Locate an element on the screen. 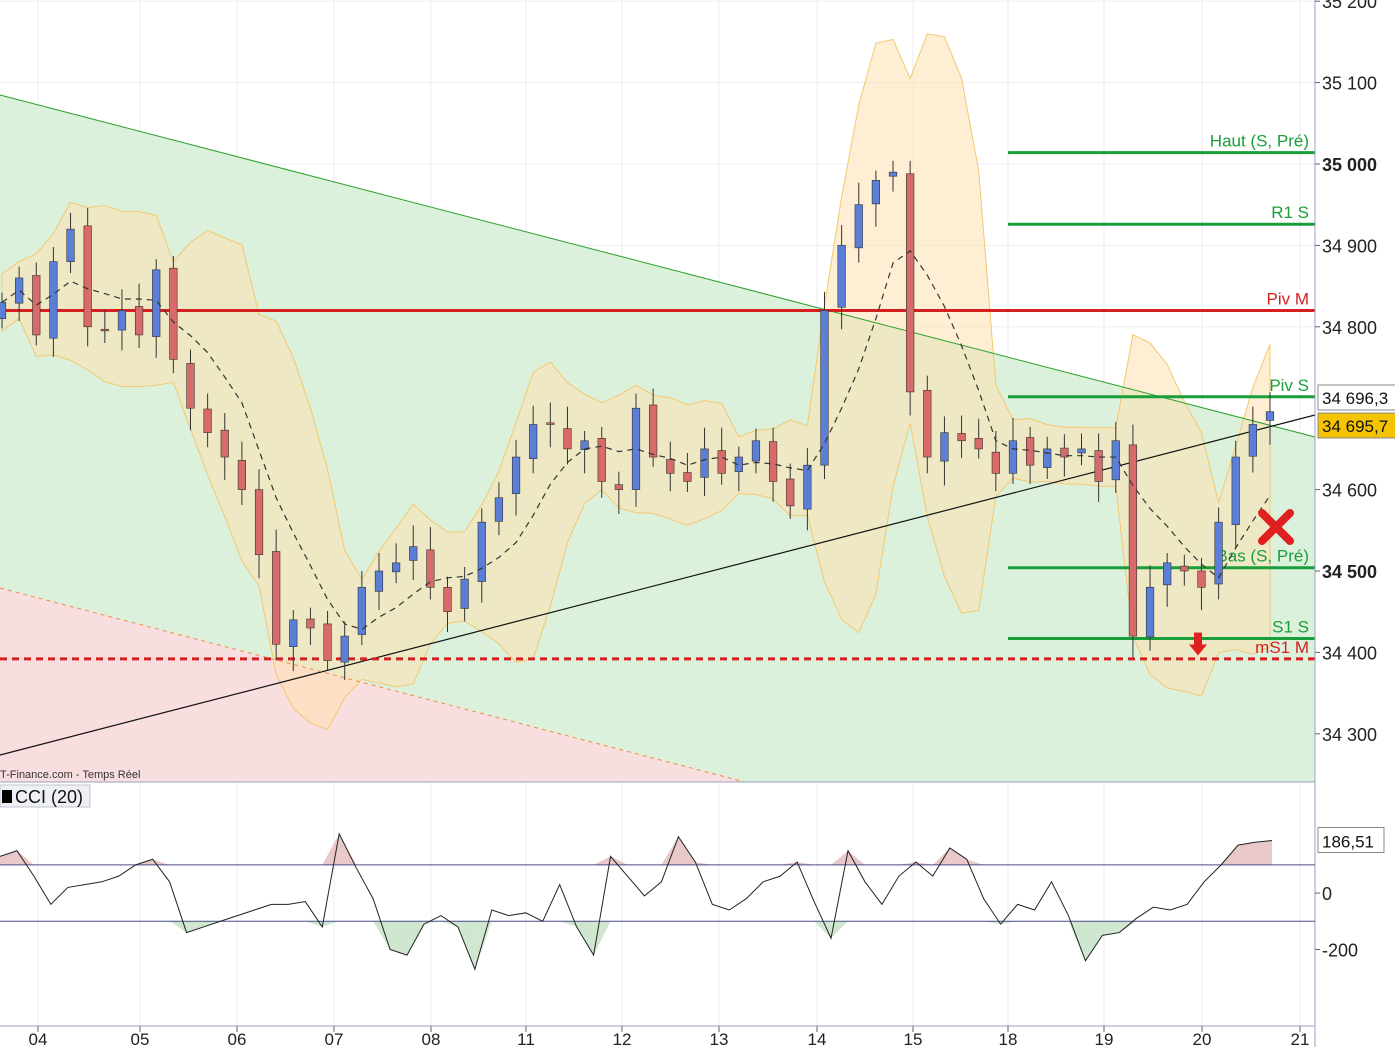 The image size is (1395, 1047). time-tick-label: 20 is located at coordinates (1202, 1038).